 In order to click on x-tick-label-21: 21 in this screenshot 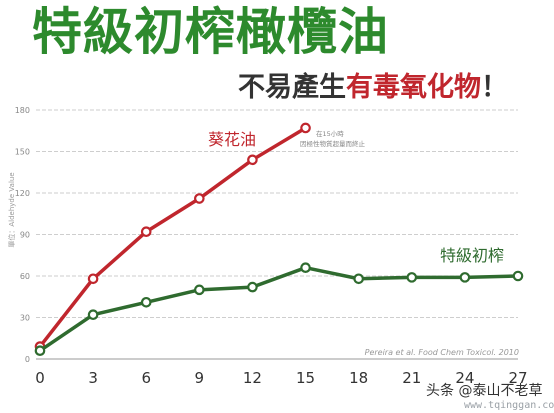, I will do `click(411, 378)`.